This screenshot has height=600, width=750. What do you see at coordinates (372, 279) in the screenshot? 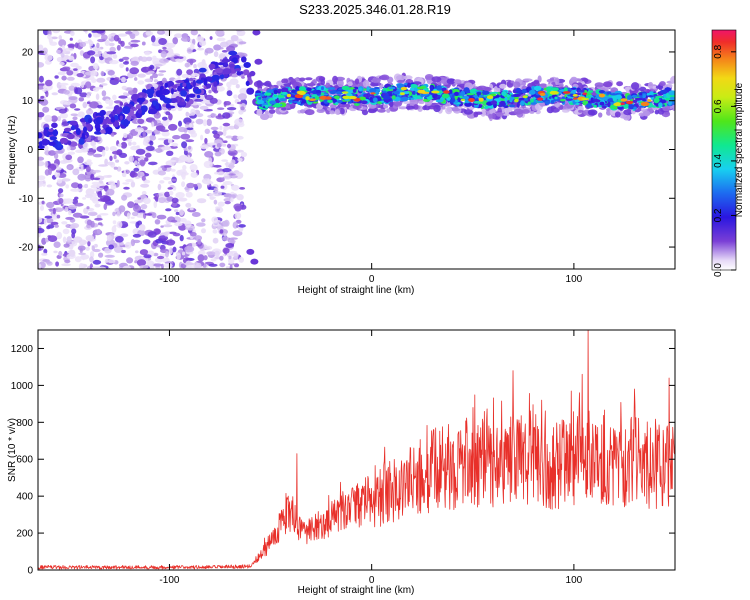
I see `spectrogram-xtick-label: 0` at bounding box center [372, 279].